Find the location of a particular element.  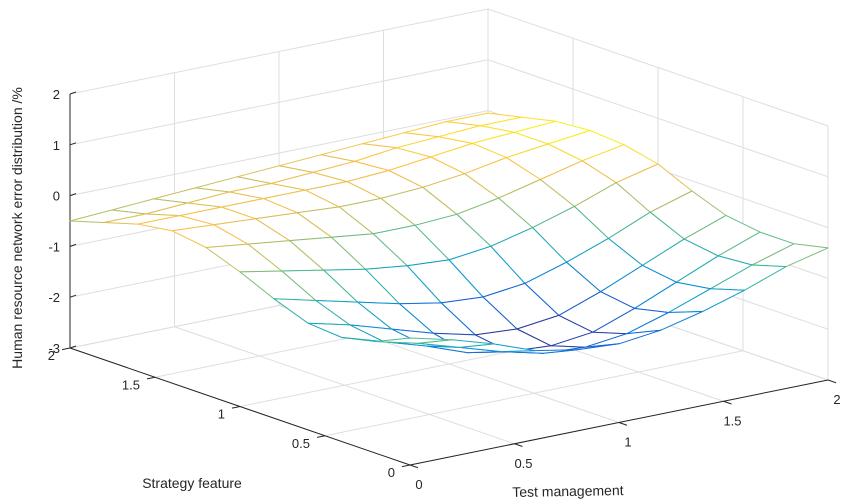

grid-line is located at coordinates (534, 393).